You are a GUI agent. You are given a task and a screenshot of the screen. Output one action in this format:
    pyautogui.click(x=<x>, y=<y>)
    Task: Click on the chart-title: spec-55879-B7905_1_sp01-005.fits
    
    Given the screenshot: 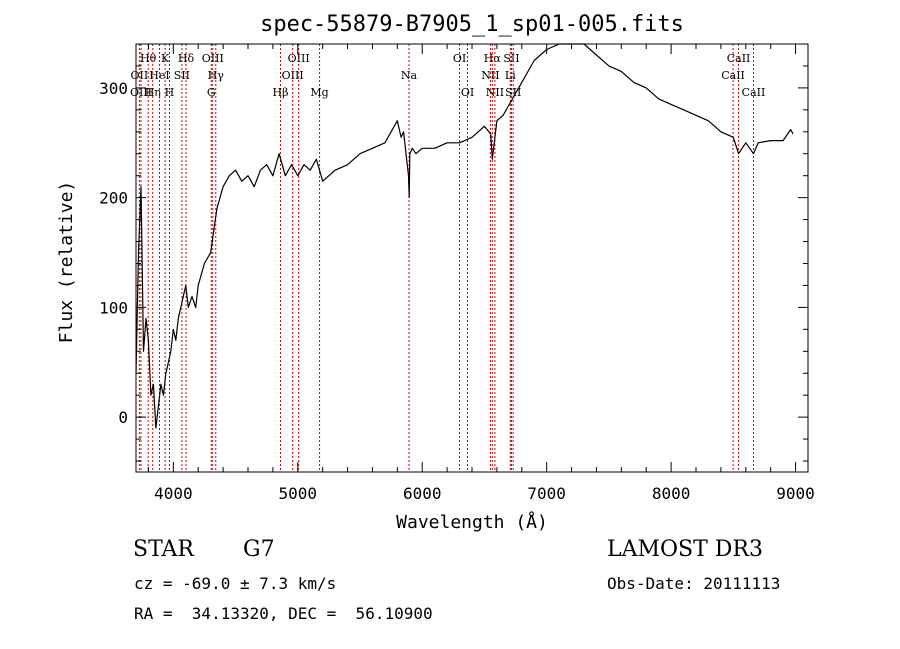 What is the action you would take?
    pyautogui.click(x=472, y=24)
    